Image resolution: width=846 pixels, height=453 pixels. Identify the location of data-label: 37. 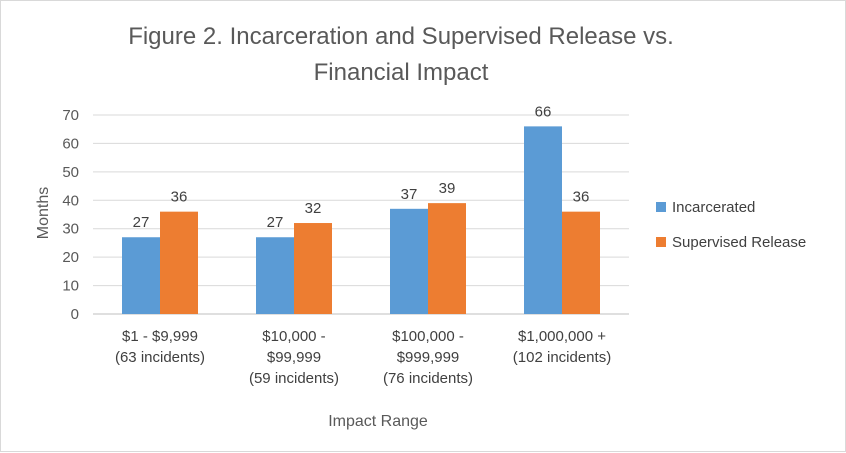
(409, 194).